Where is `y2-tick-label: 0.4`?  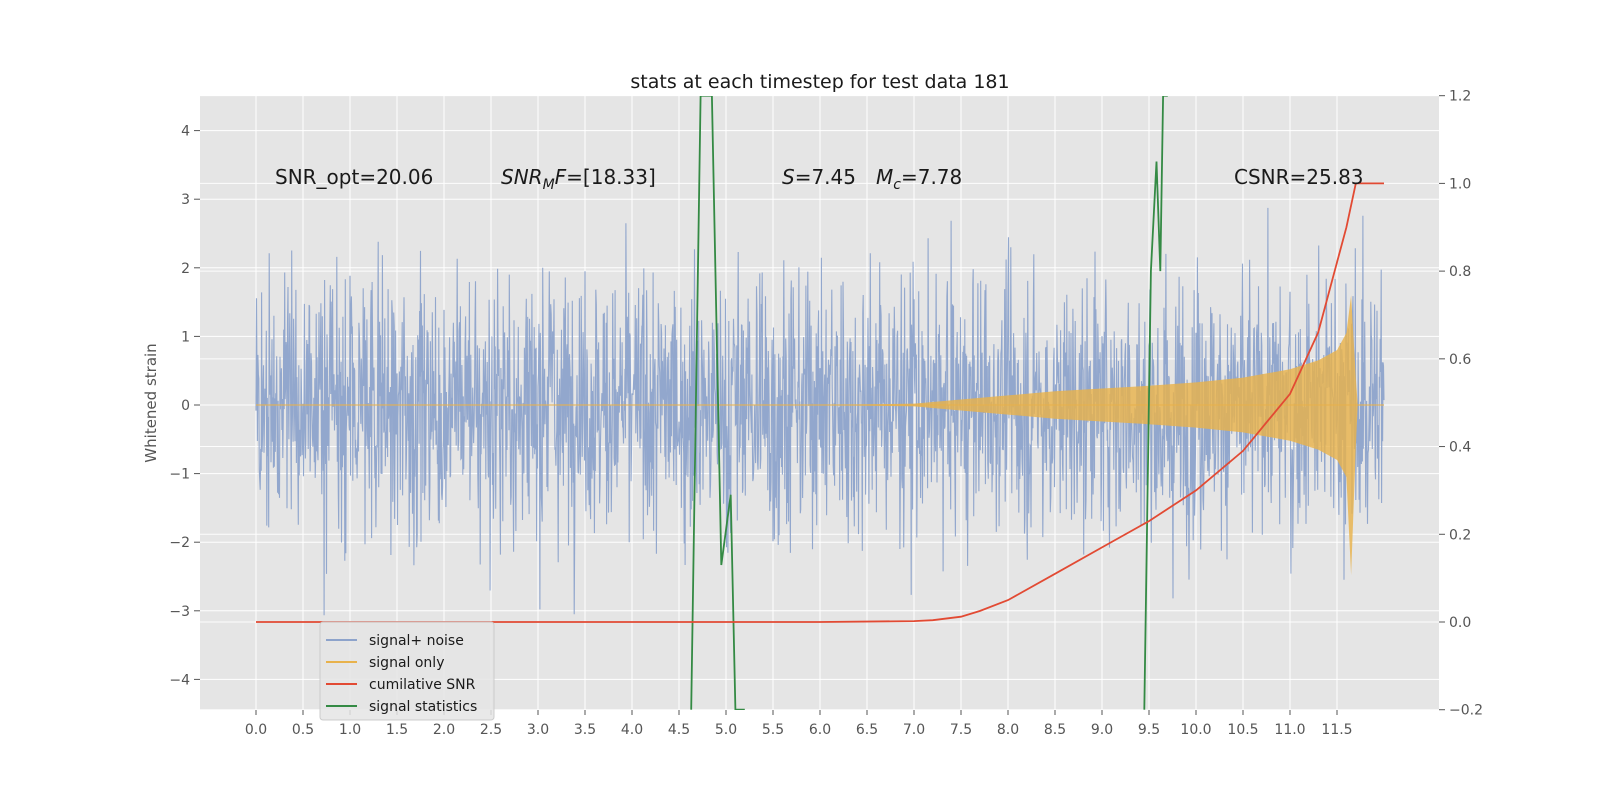
y2-tick-label: 0.4 is located at coordinates (1460, 448).